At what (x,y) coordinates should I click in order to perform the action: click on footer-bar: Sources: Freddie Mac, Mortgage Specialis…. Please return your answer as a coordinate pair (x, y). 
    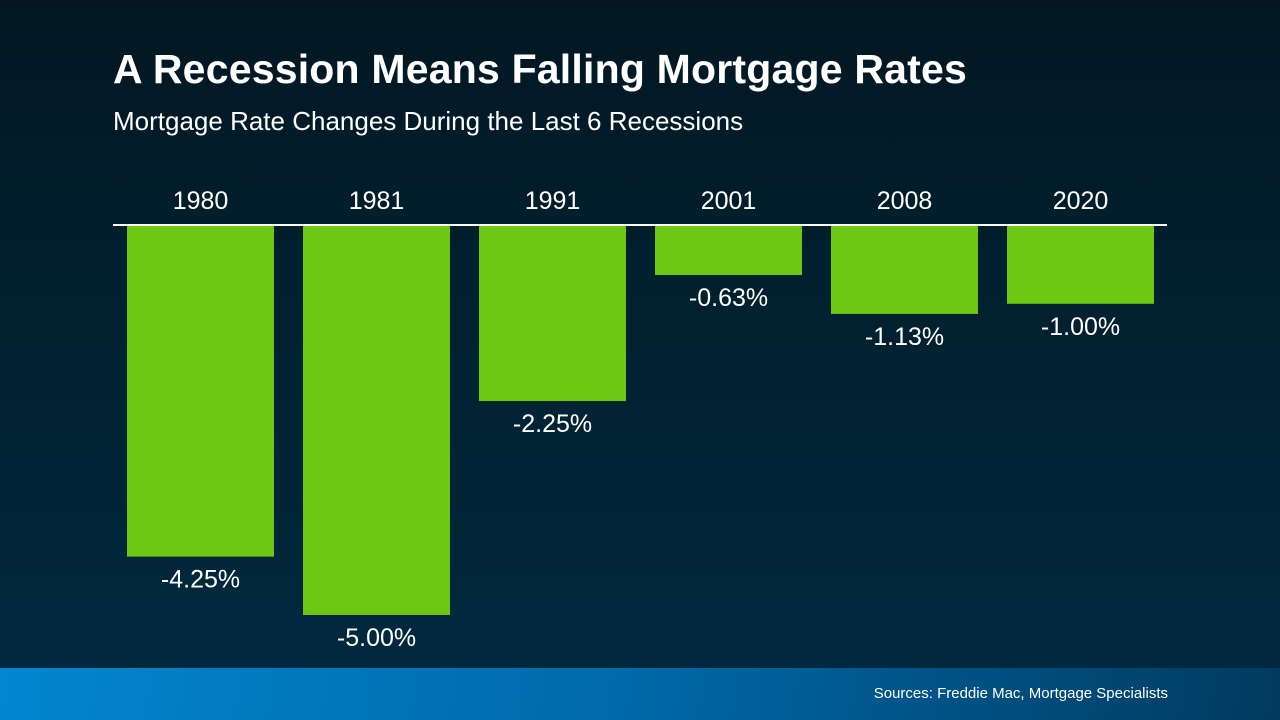
    Looking at the image, I should click on (640, 694).